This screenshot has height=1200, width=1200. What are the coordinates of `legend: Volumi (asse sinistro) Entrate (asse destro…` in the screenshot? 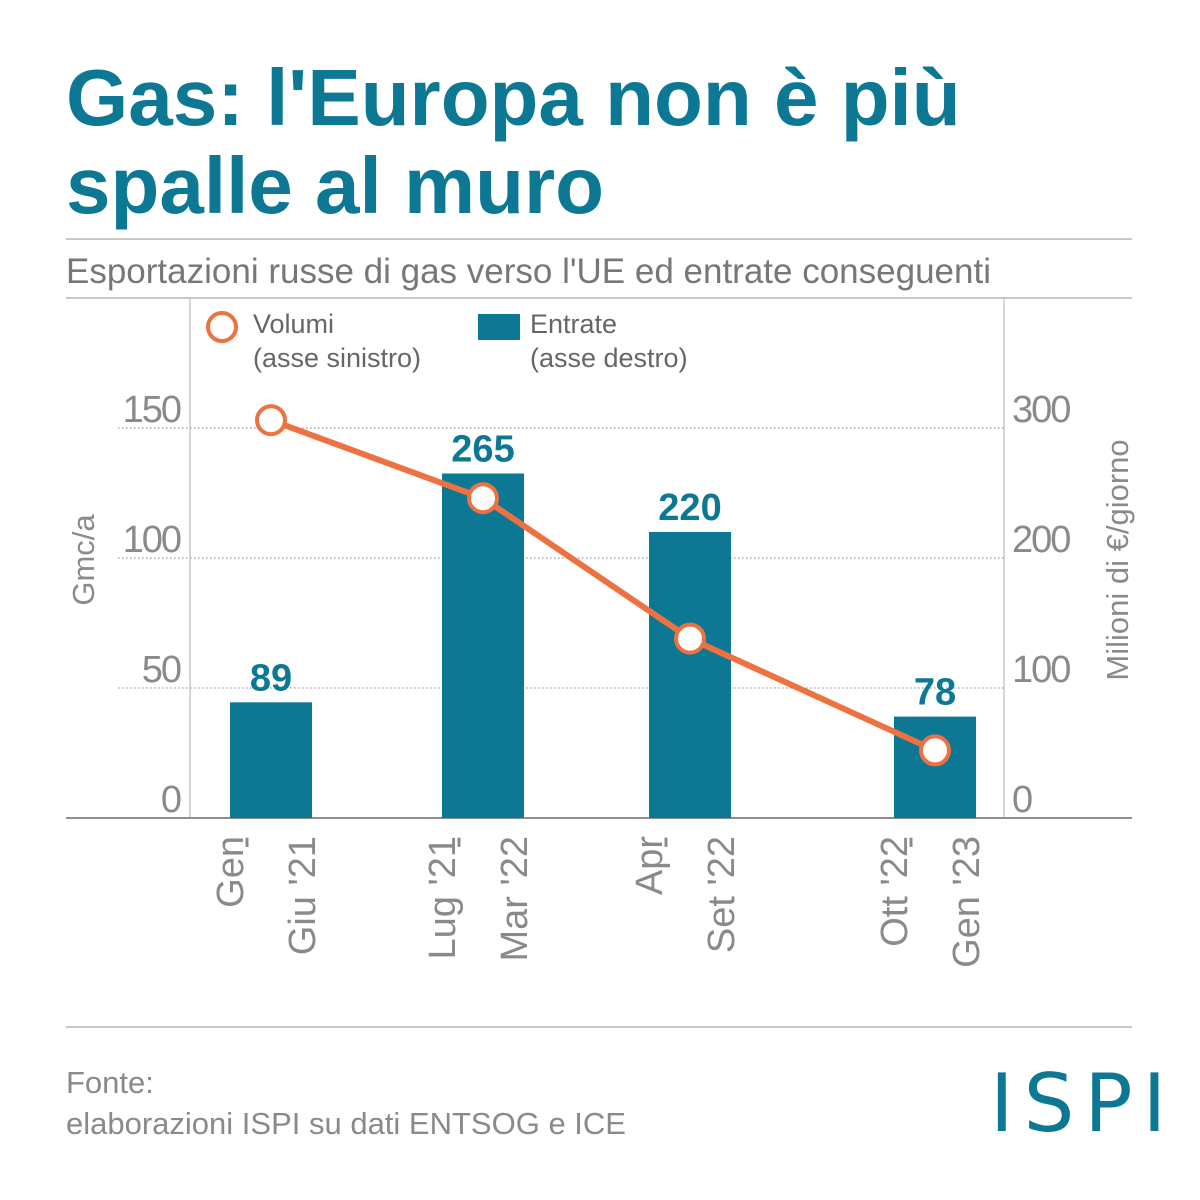 It's located at (447, 341).